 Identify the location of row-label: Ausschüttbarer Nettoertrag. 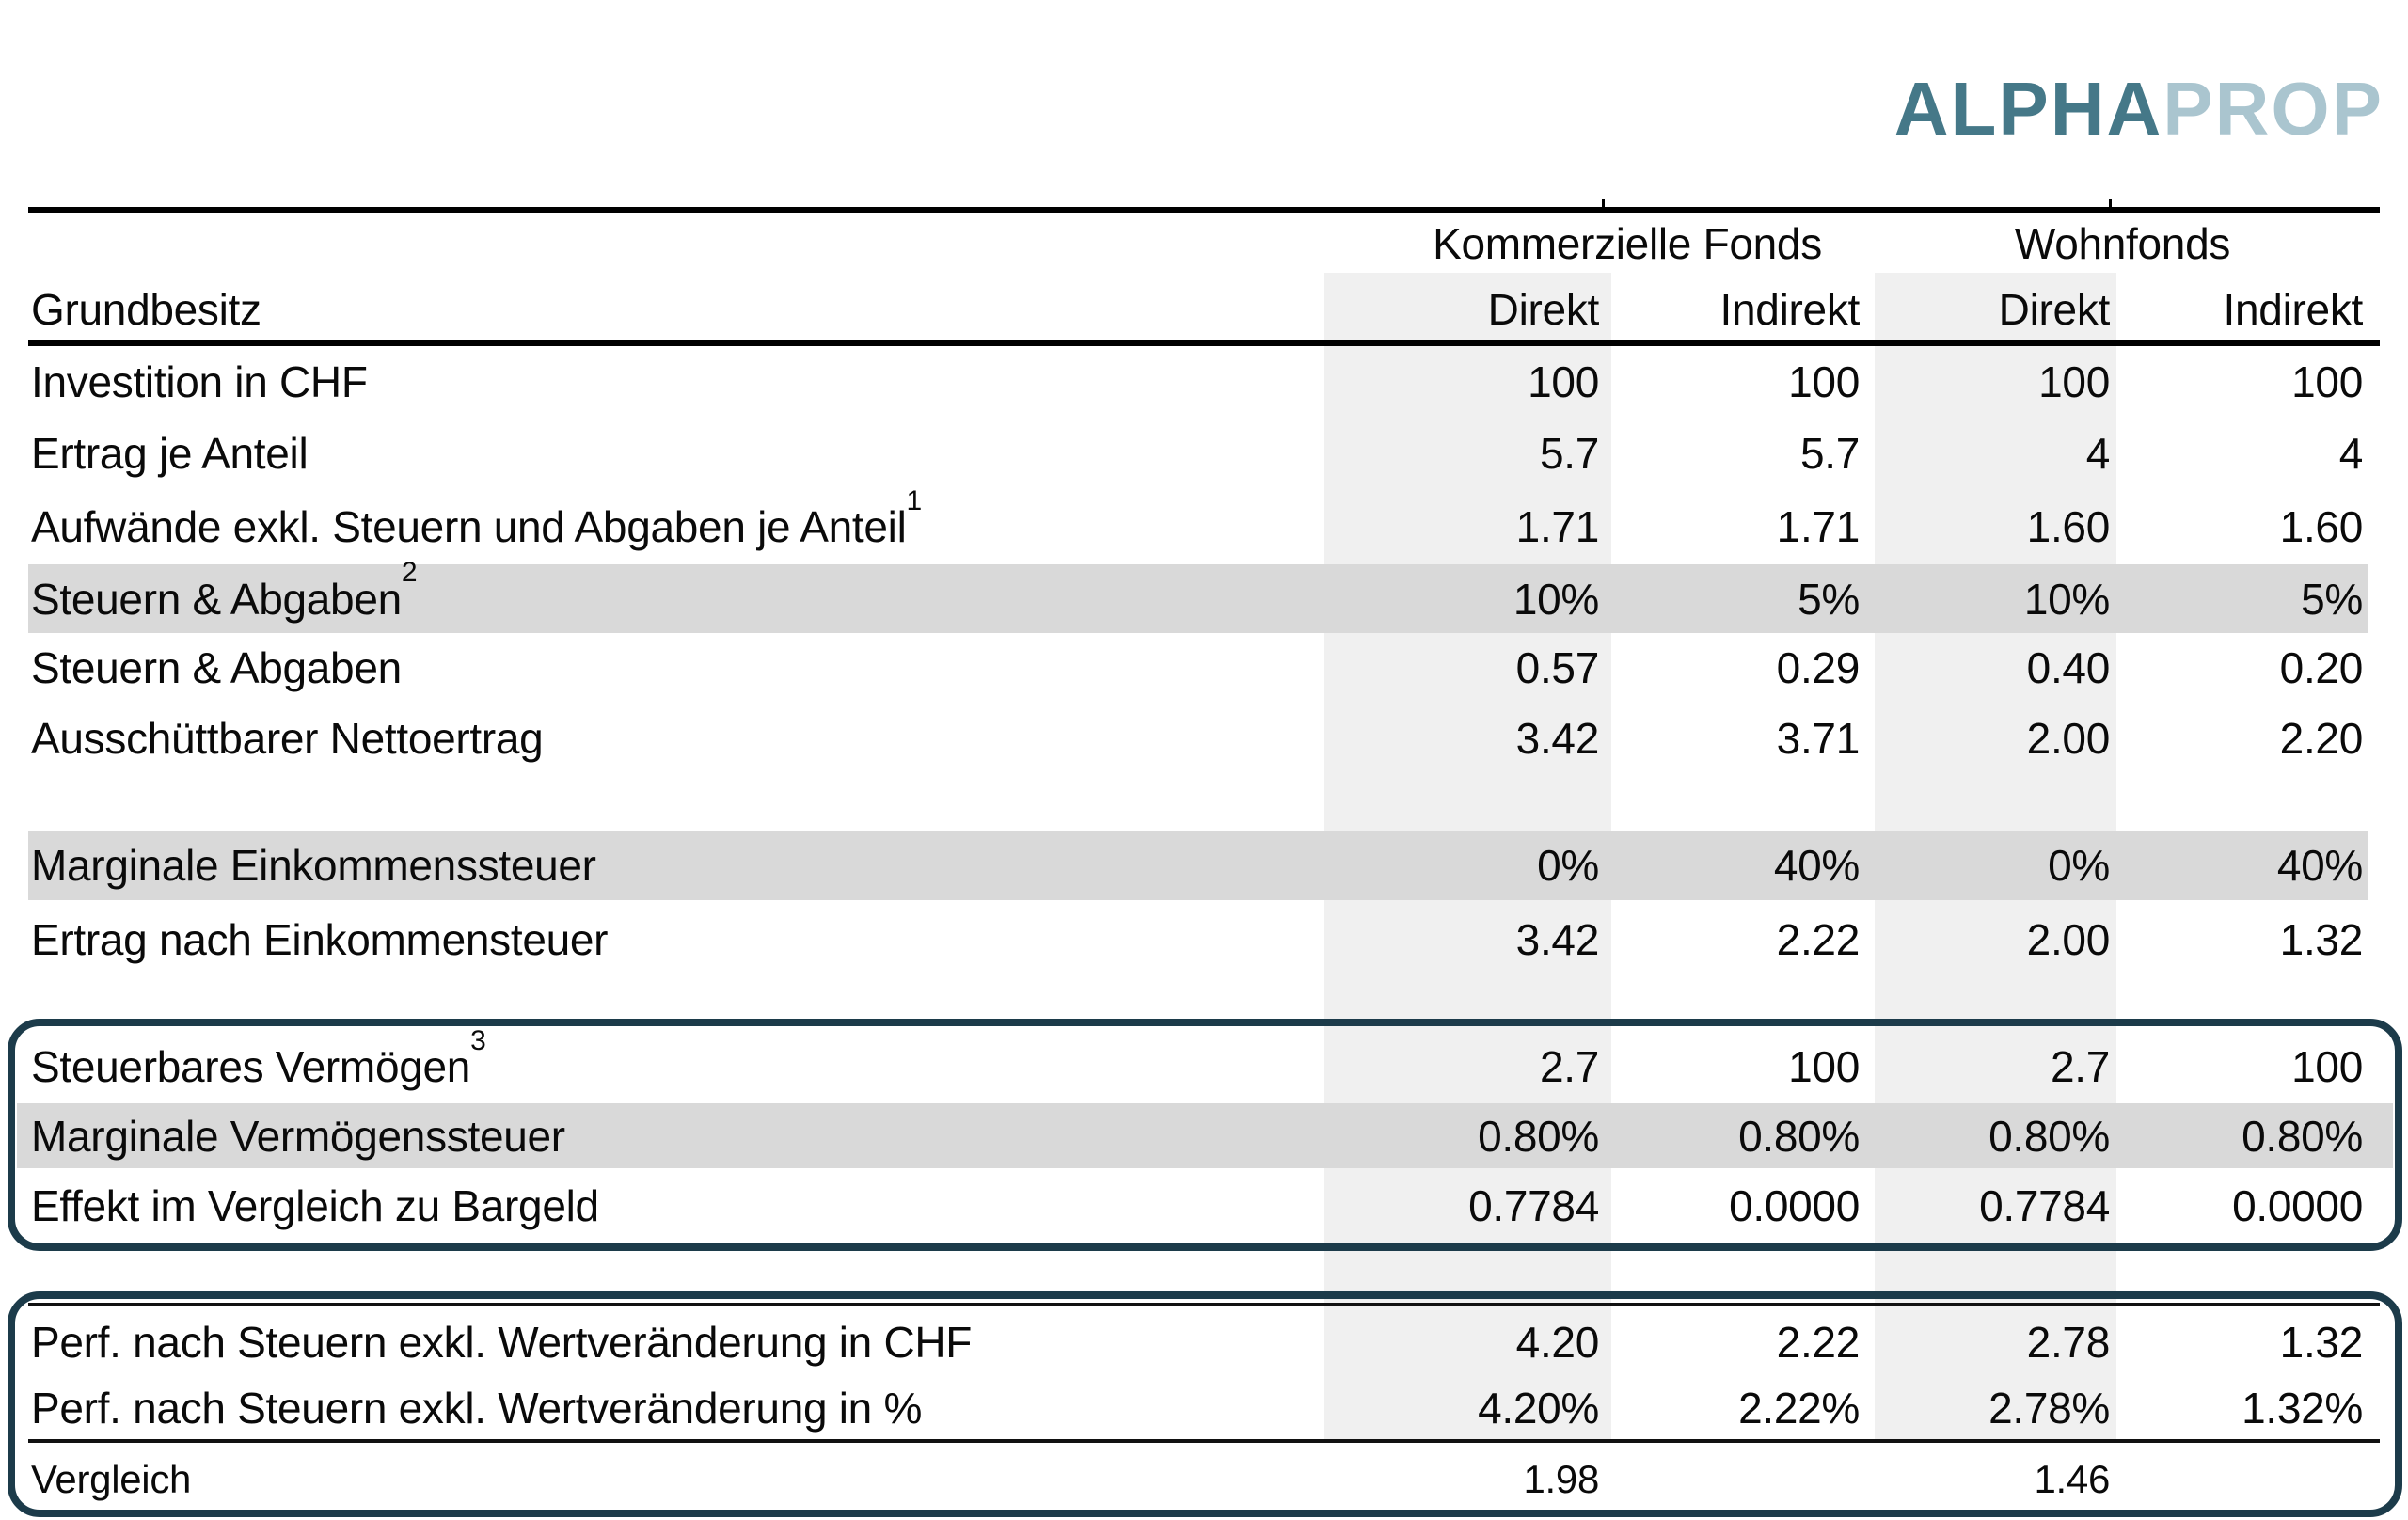
(288, 738).